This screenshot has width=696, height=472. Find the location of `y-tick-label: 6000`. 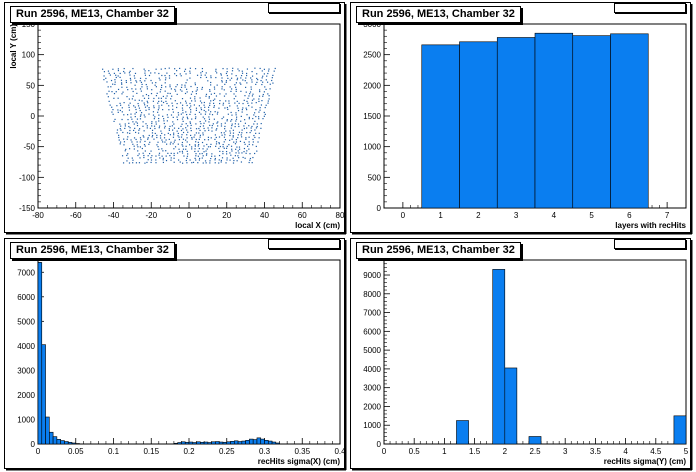

y-tick-label: 6000 is located at coordinates (26, 297).